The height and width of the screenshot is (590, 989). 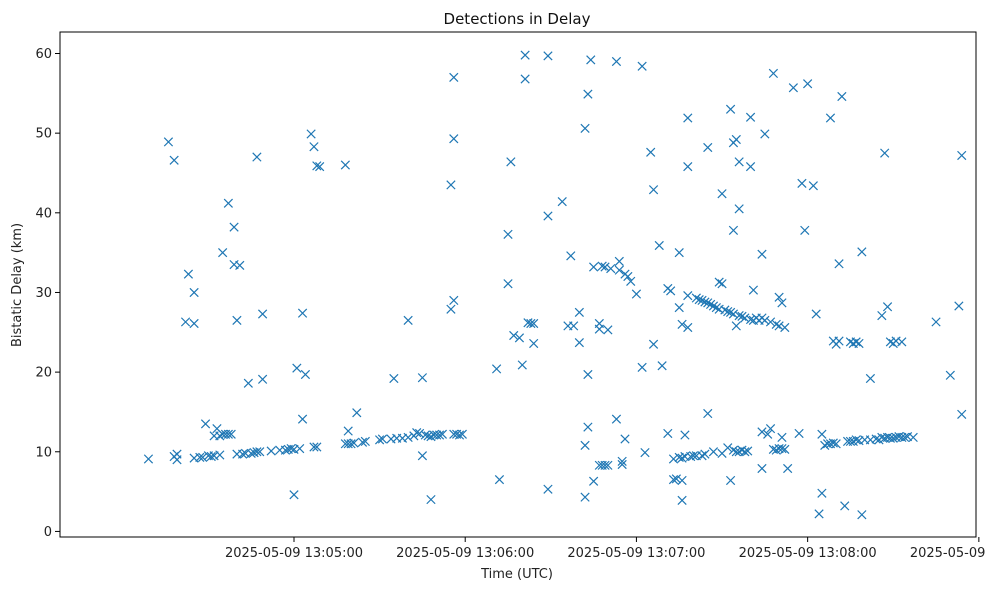 I want to click on y-axis-ticks: 0 10 20 30 40 50 60, so click(x=47, y=293).